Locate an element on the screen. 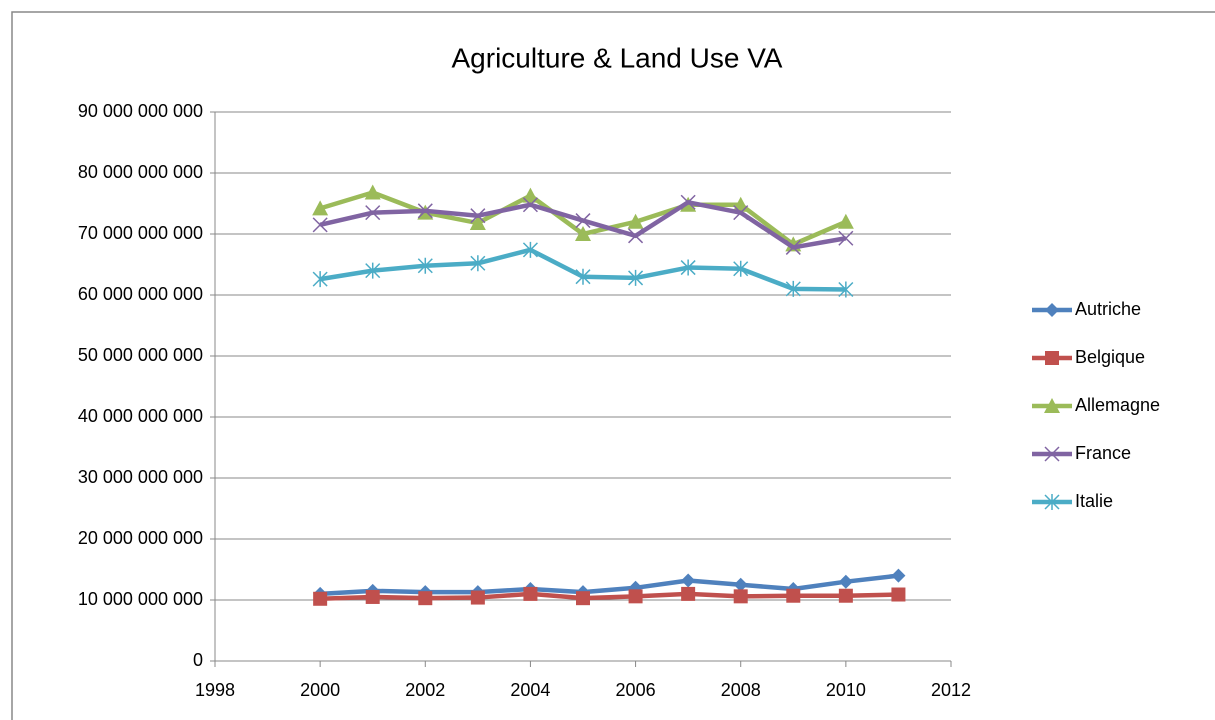 The height and width of the screenshot is (720, 1215). y-tick-label: 10 000 000 000 is located at coordinates (140, 599).